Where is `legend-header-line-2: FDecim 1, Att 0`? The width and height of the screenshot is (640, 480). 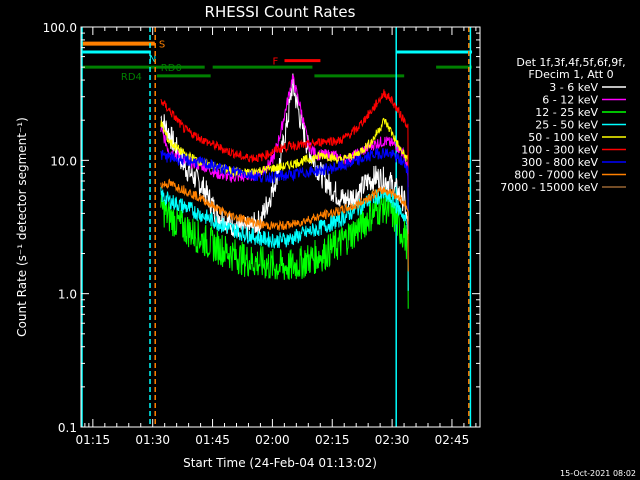
legend-header-line-2: FDecim 1, Att 0 is located at coordinates (570, 74).